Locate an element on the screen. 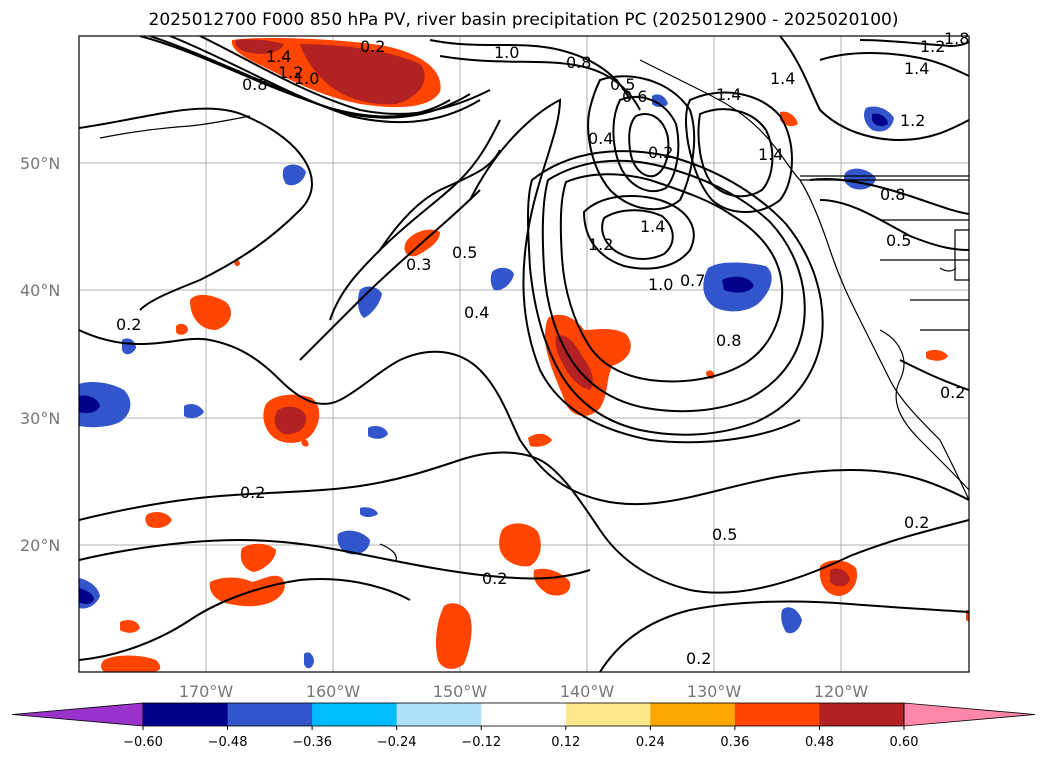 Image resolution: width=1047 pixels, height=765 pixels. lon-label: 160°W is located at coordinates (333, 691).